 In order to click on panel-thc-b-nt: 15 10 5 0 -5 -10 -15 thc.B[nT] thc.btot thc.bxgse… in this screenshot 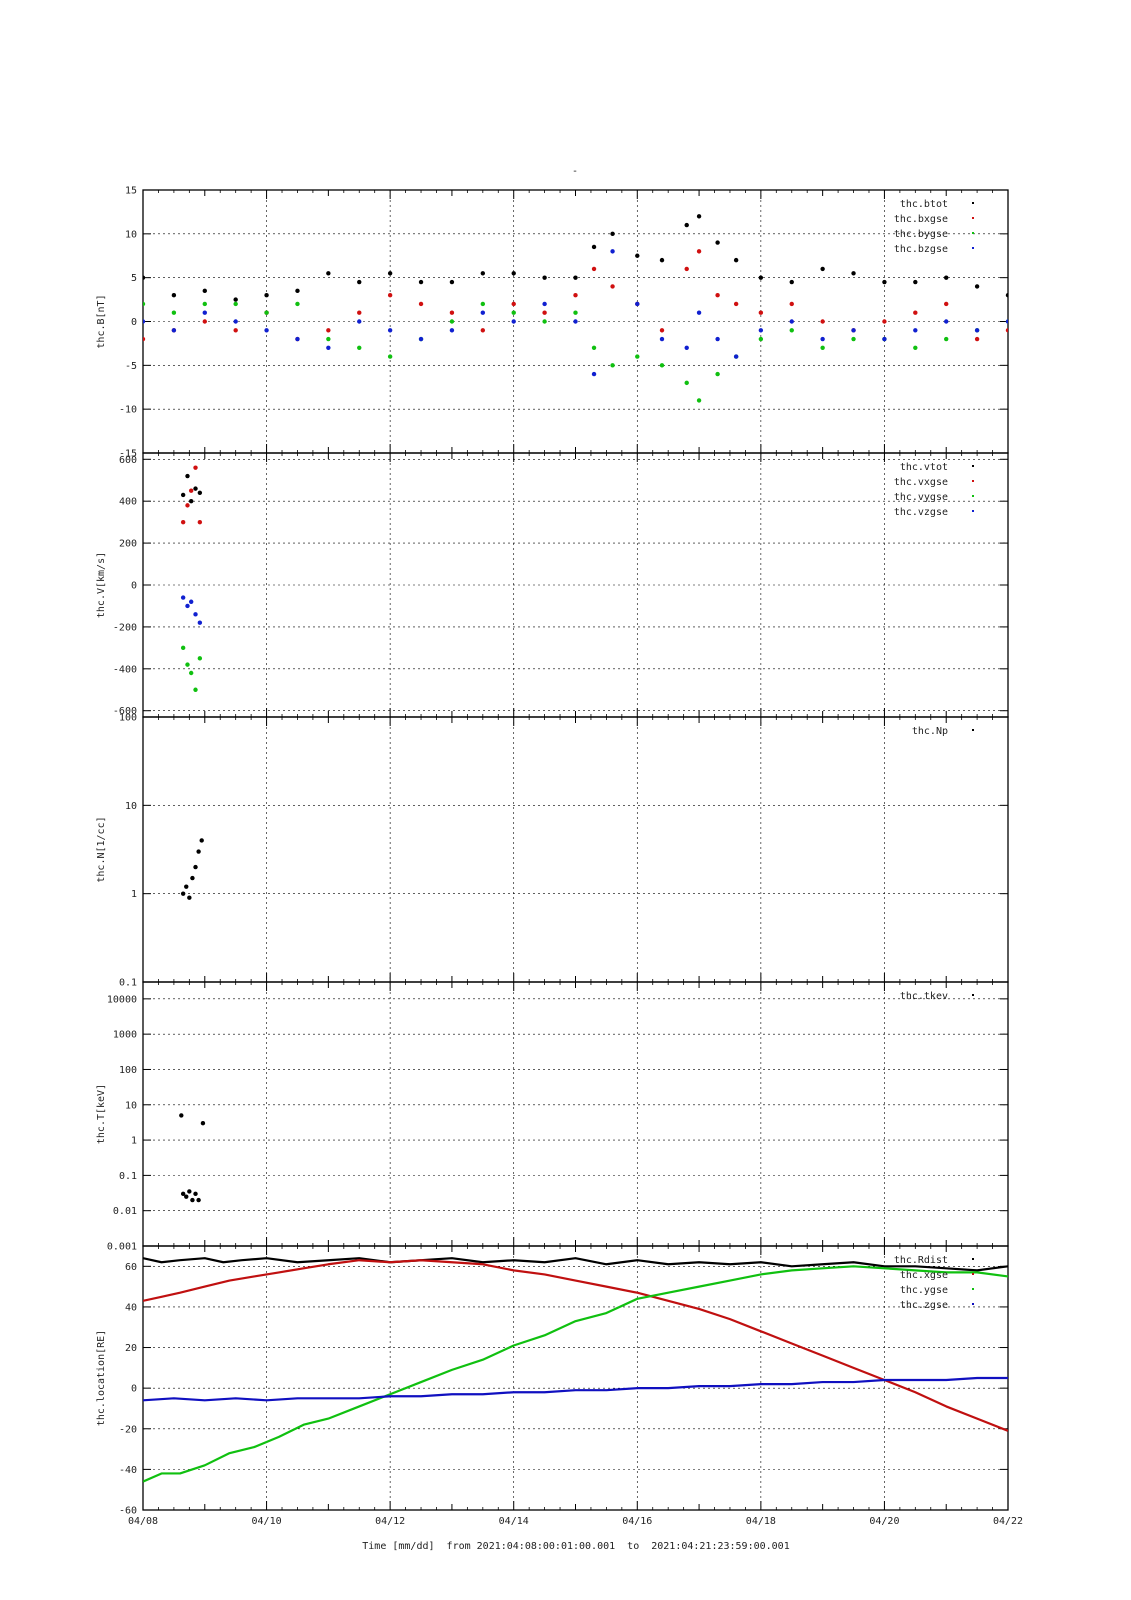, I will do `click(552, 323)`.